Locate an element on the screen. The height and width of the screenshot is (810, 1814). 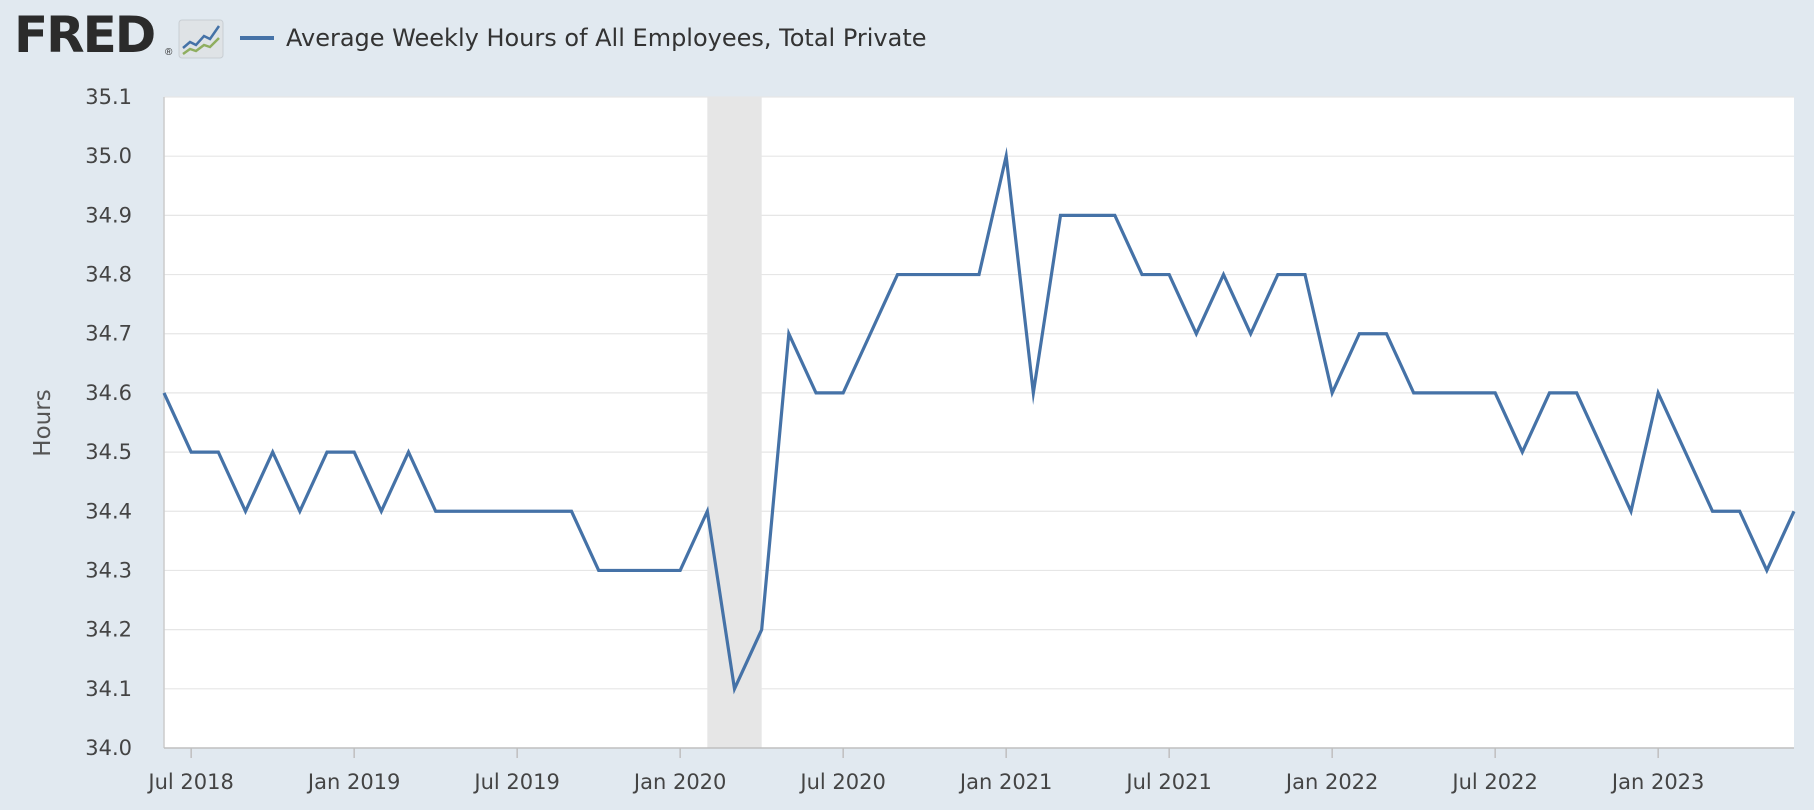
y-axis-title: Hours is located at coordinates (43, 422).